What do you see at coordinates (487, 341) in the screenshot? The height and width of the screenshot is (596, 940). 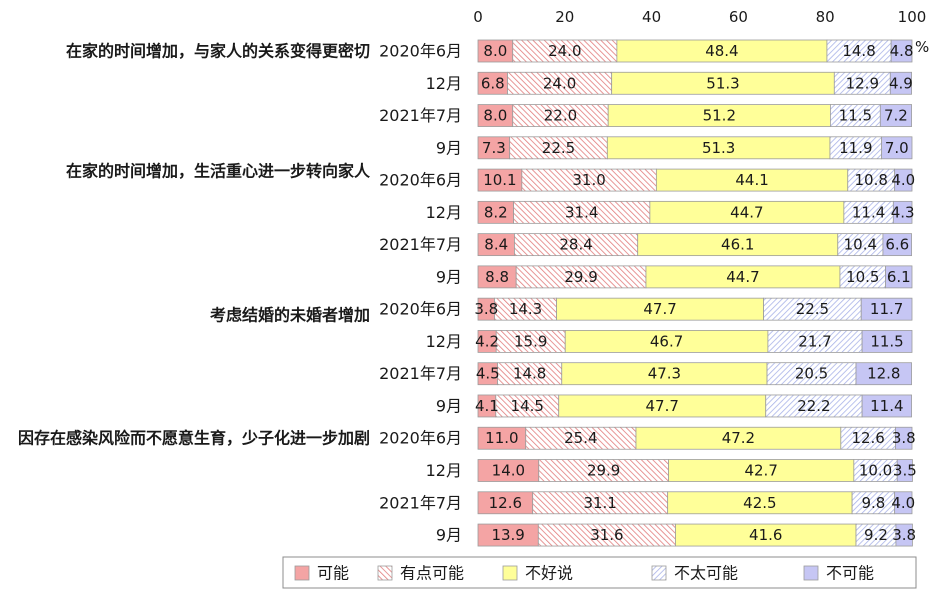 I see `value-label: 4.2` at bounding box center [487, 341].